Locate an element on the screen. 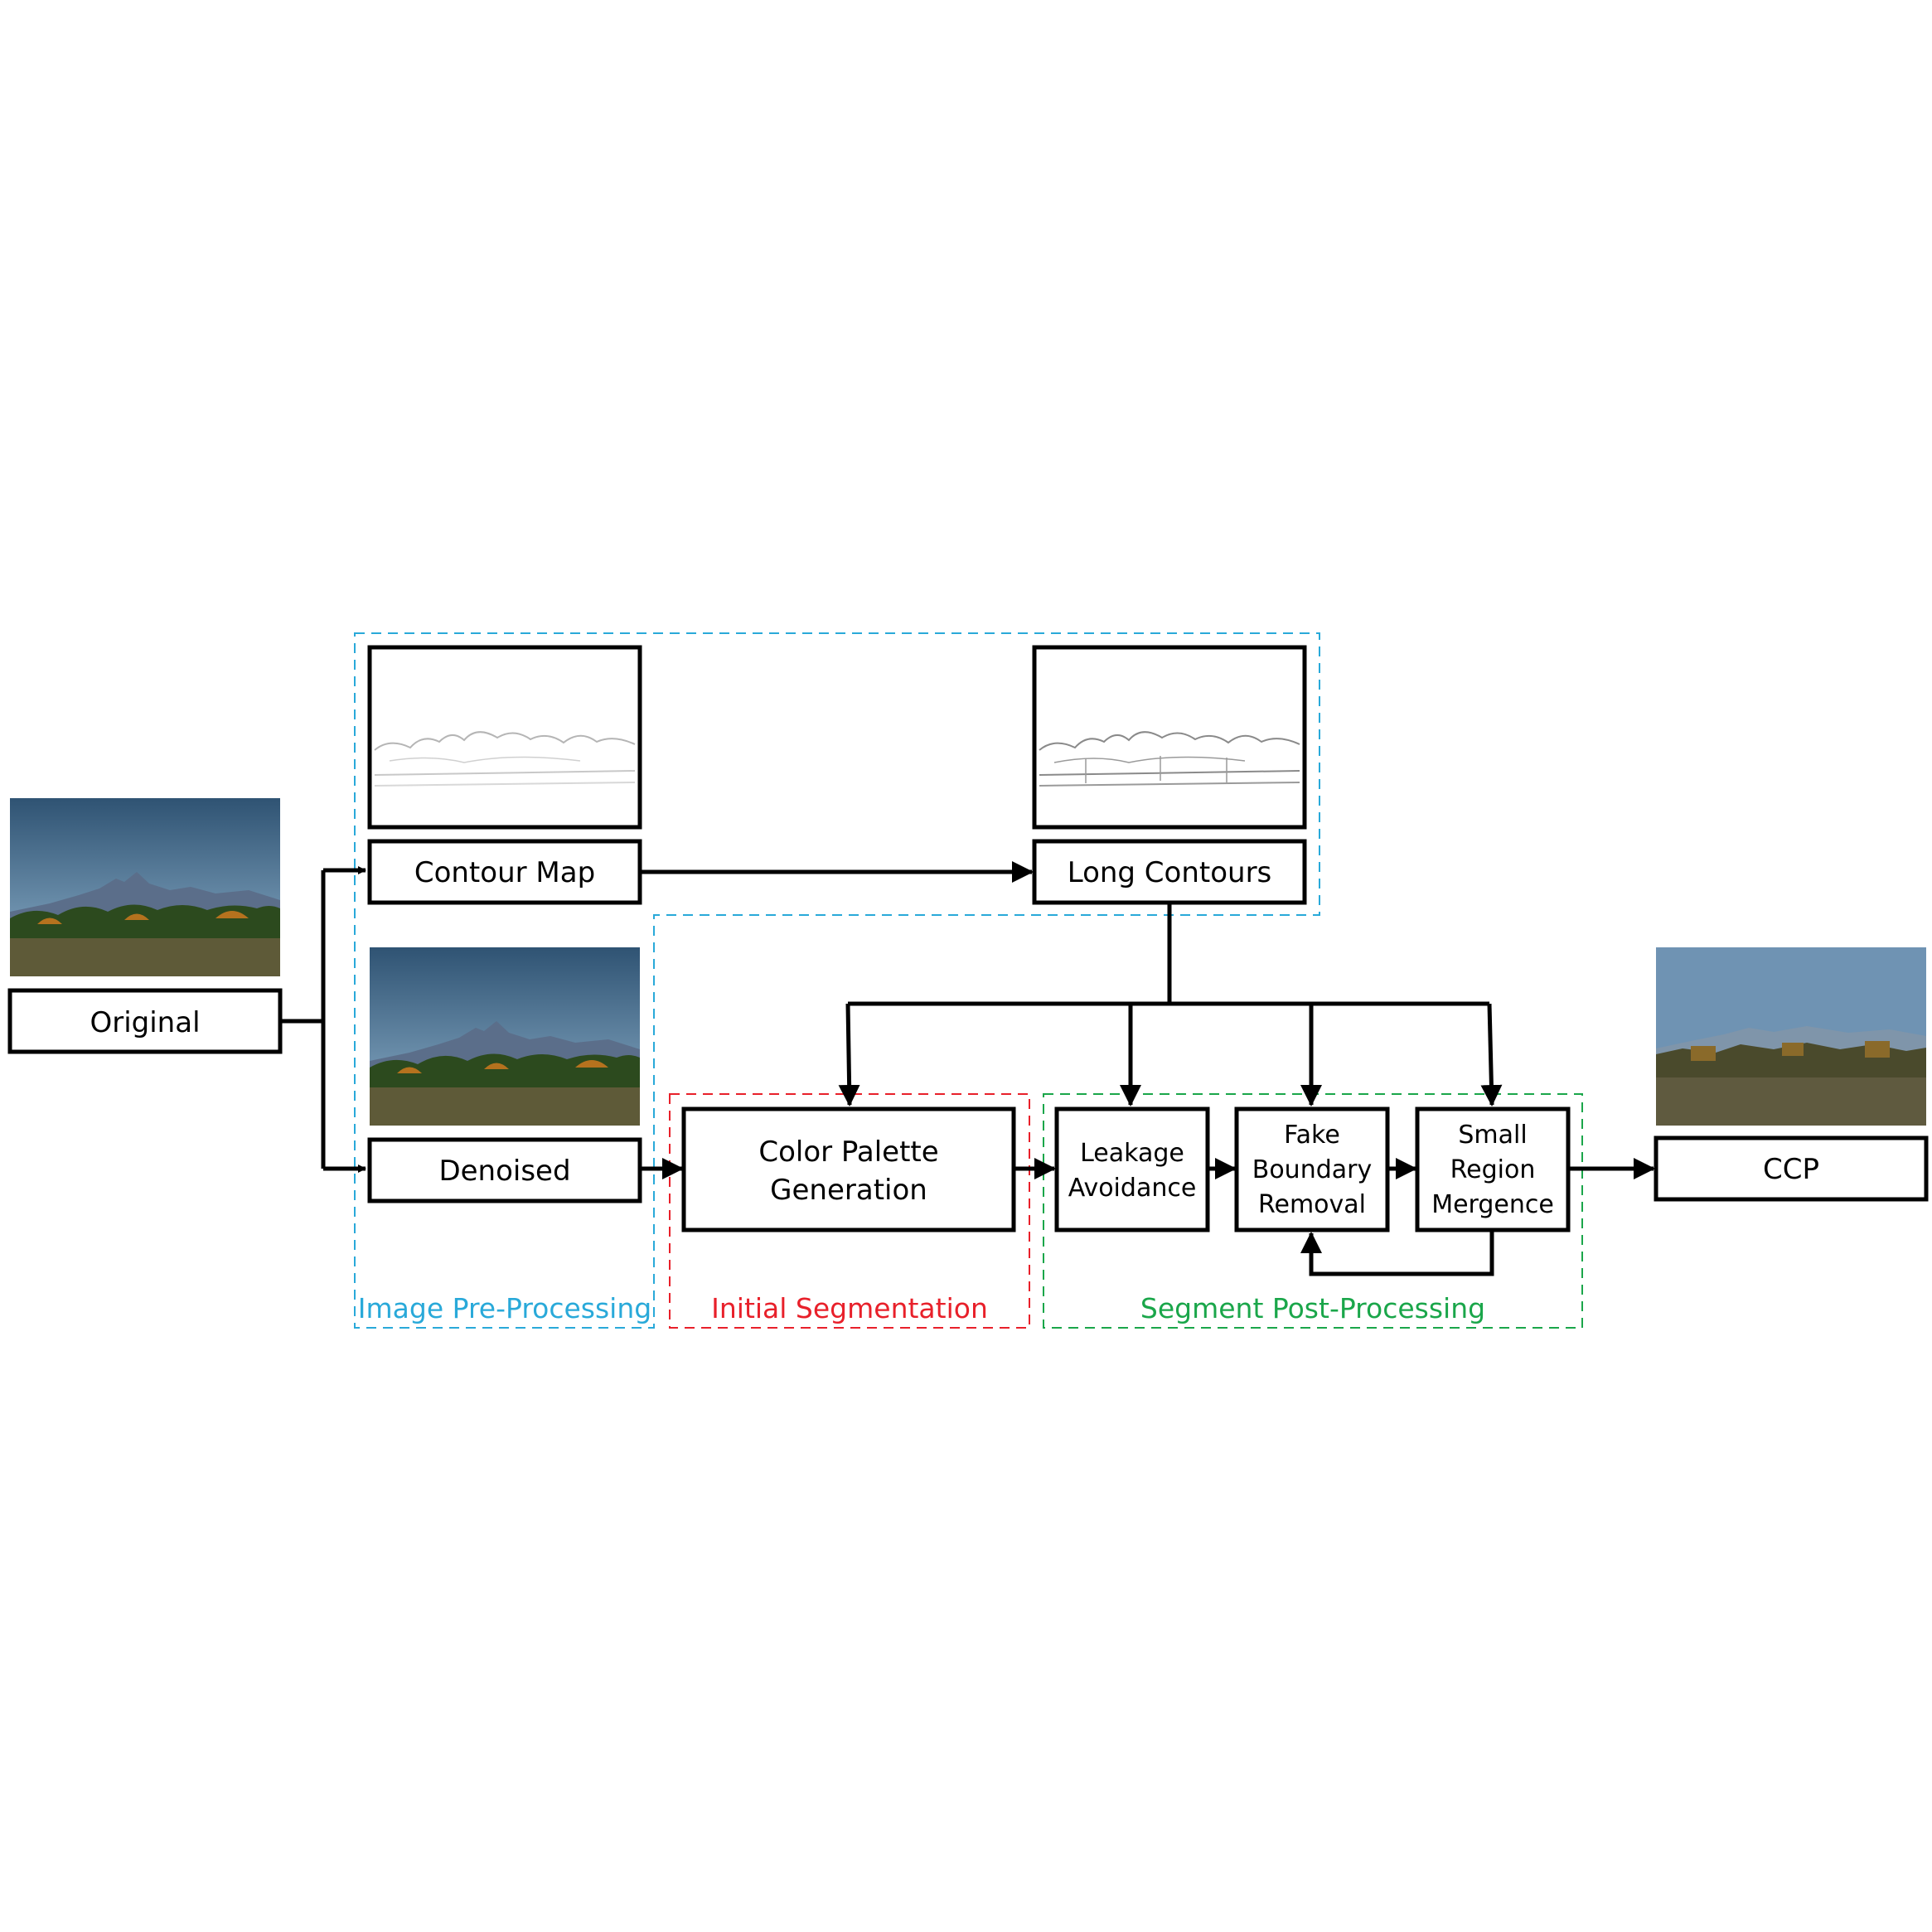  initial-segmentation-group-box is located at coordinates (849, 1211).